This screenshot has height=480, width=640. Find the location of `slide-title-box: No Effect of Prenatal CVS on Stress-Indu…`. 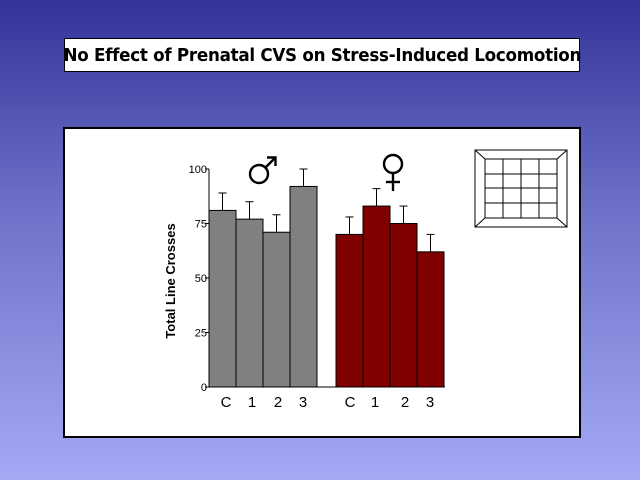

slide-title-box: No Effect of Prenatal CVS on Stress-Indu… is located at coordinates (322, 55).